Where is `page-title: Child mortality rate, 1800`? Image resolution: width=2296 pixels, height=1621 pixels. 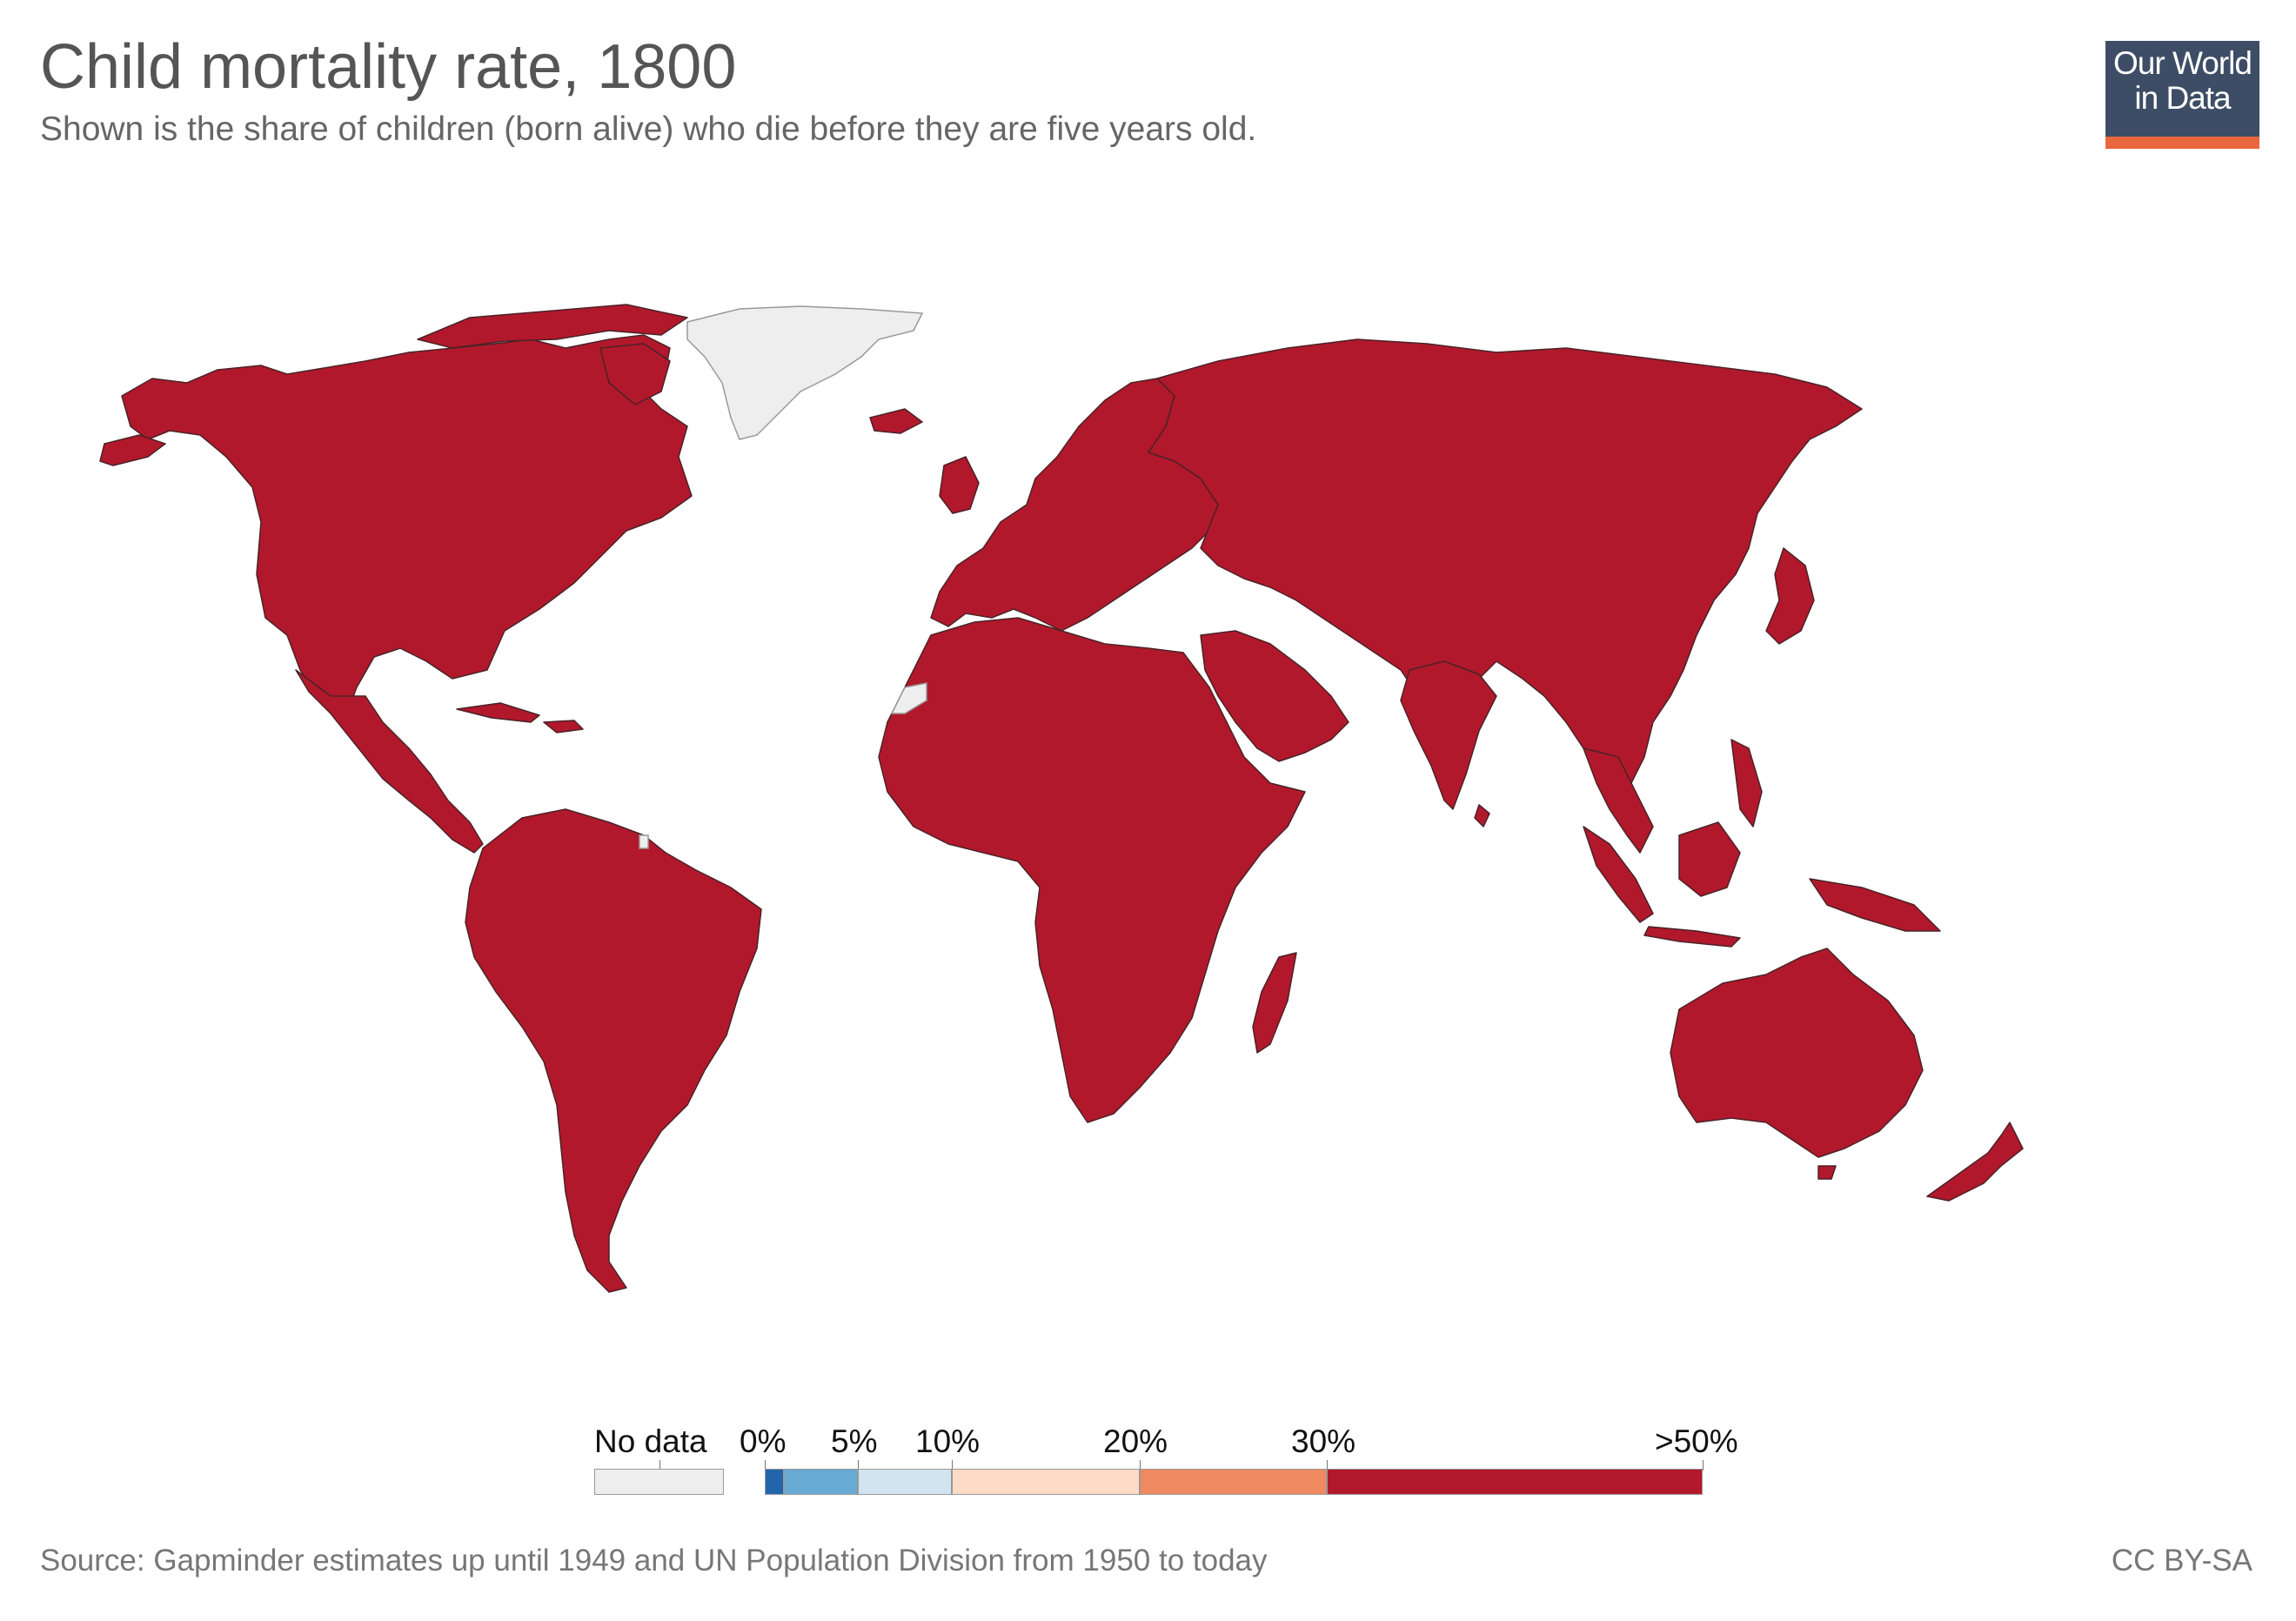 page-title: Child mortality rate, 1800 is located at coordinates (388, 67).